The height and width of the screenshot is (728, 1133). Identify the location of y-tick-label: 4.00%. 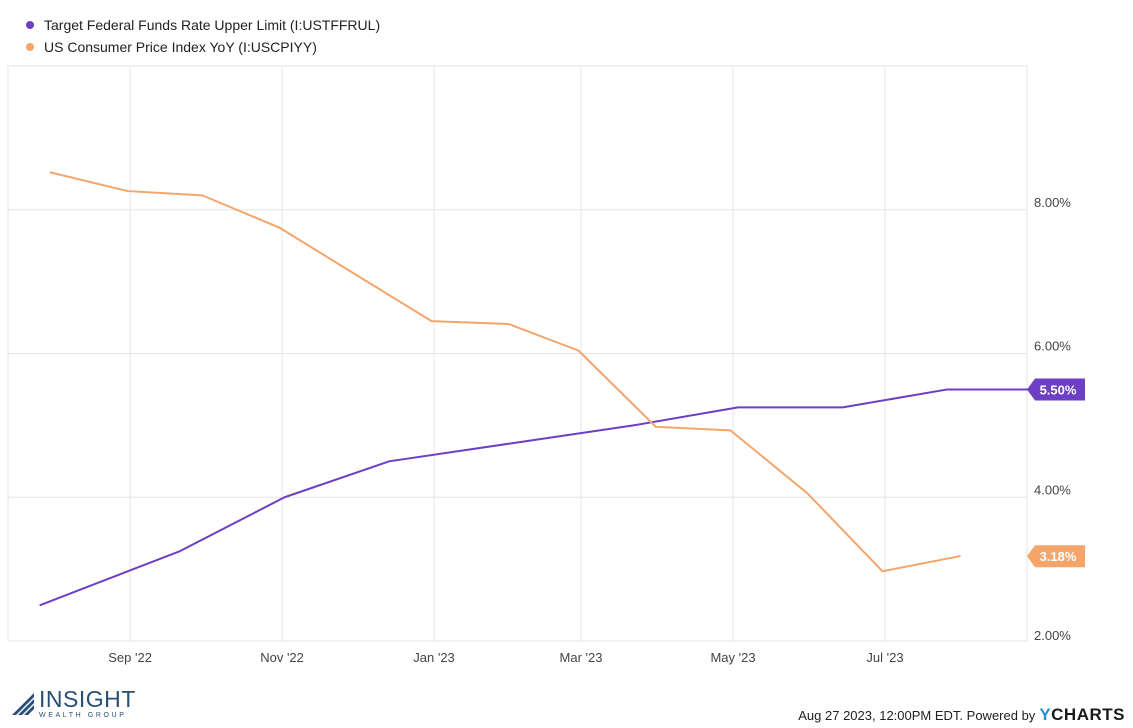
(1052, 489).